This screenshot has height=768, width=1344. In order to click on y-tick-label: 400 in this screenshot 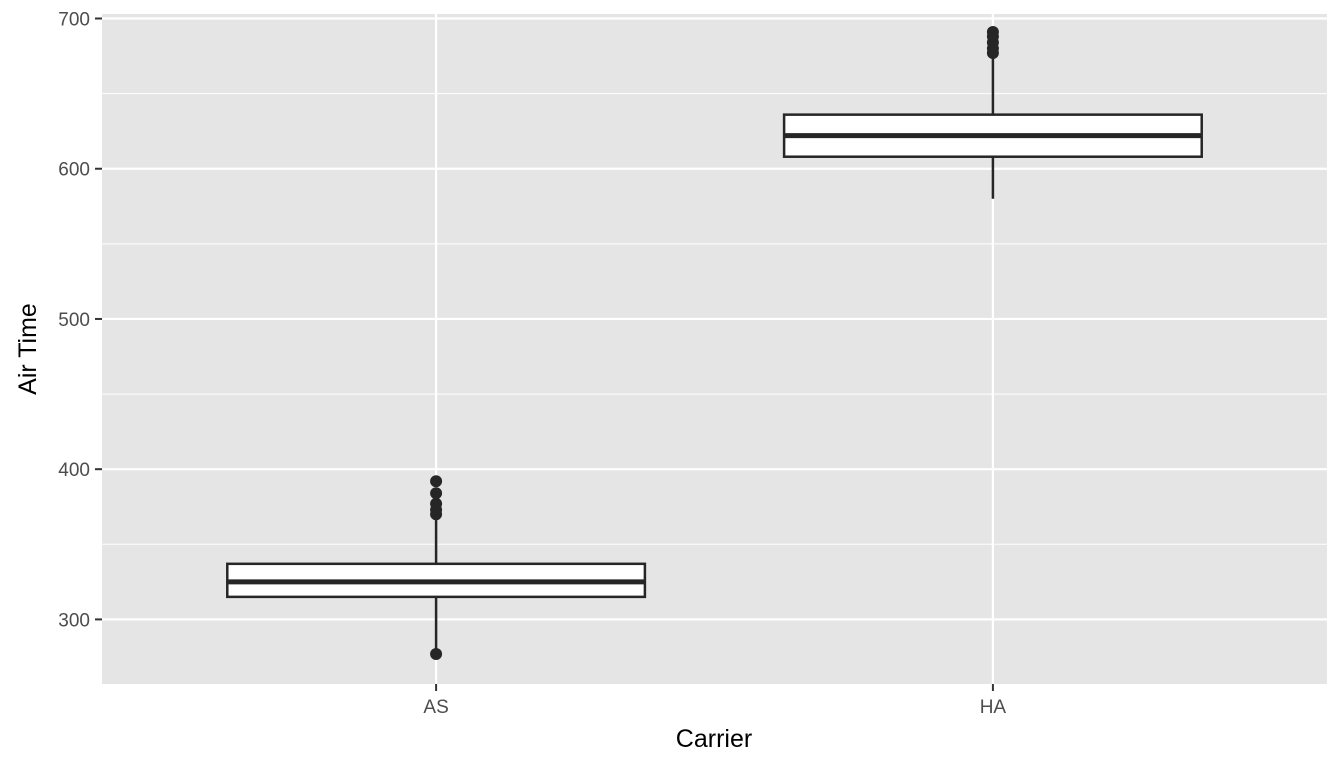, I will do `click(74, 470)`.